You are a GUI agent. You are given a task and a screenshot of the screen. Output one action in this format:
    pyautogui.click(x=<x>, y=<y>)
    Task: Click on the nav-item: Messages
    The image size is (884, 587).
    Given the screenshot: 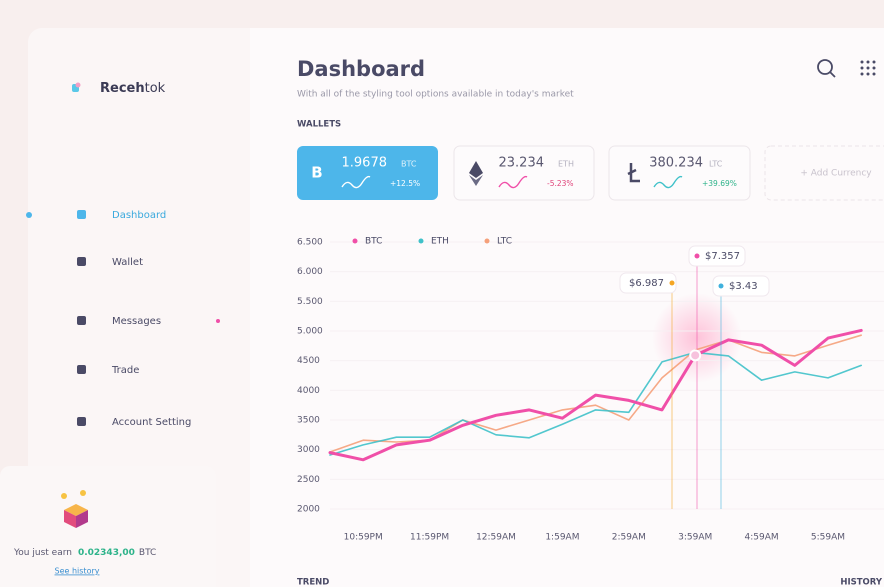 What is the action you would take?
    pyautogui.click(x=136, y=321)
    